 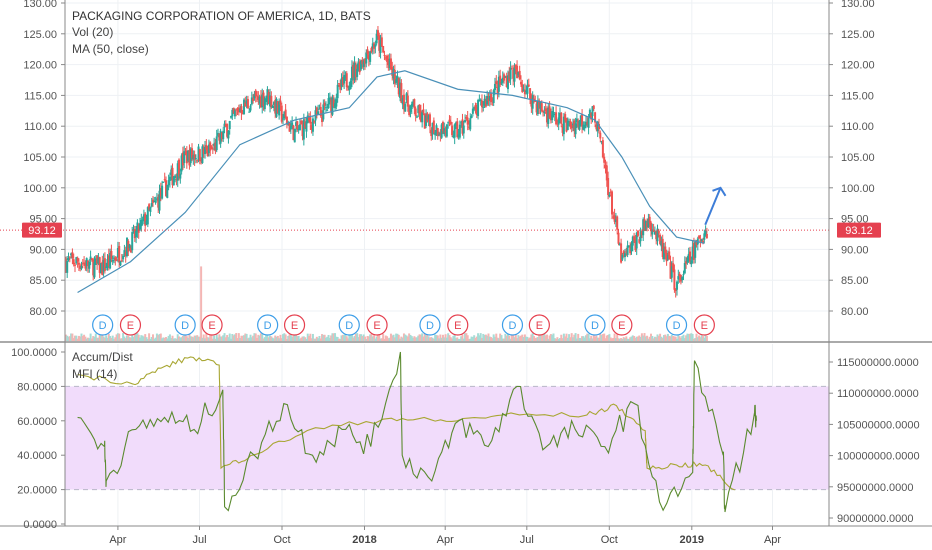 What do you see at coordinates (40, 158) in the screenshot?
I see `price-tick-left: 105.00` at bounding box center [40, 158].